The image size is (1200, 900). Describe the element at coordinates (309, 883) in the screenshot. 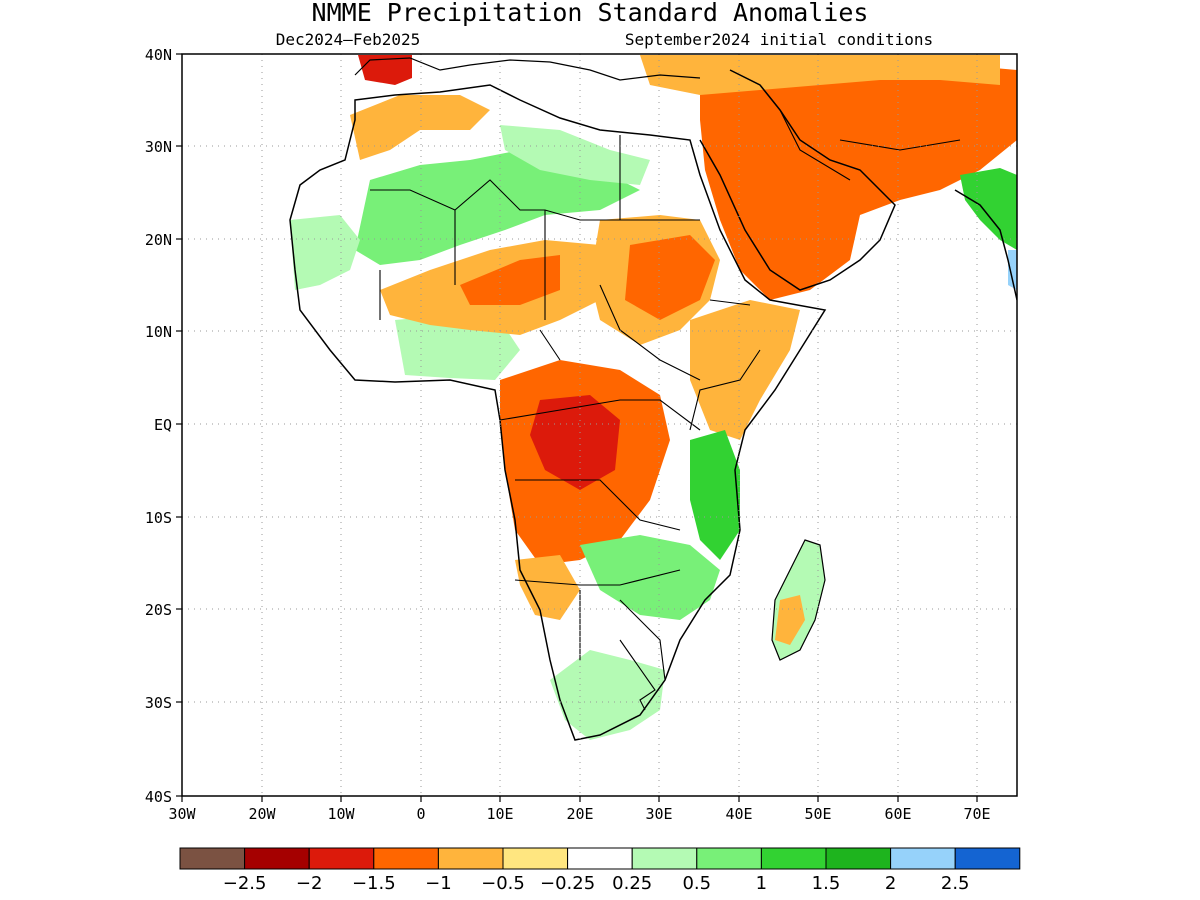

I see `colorbar-label: −2` at that location.